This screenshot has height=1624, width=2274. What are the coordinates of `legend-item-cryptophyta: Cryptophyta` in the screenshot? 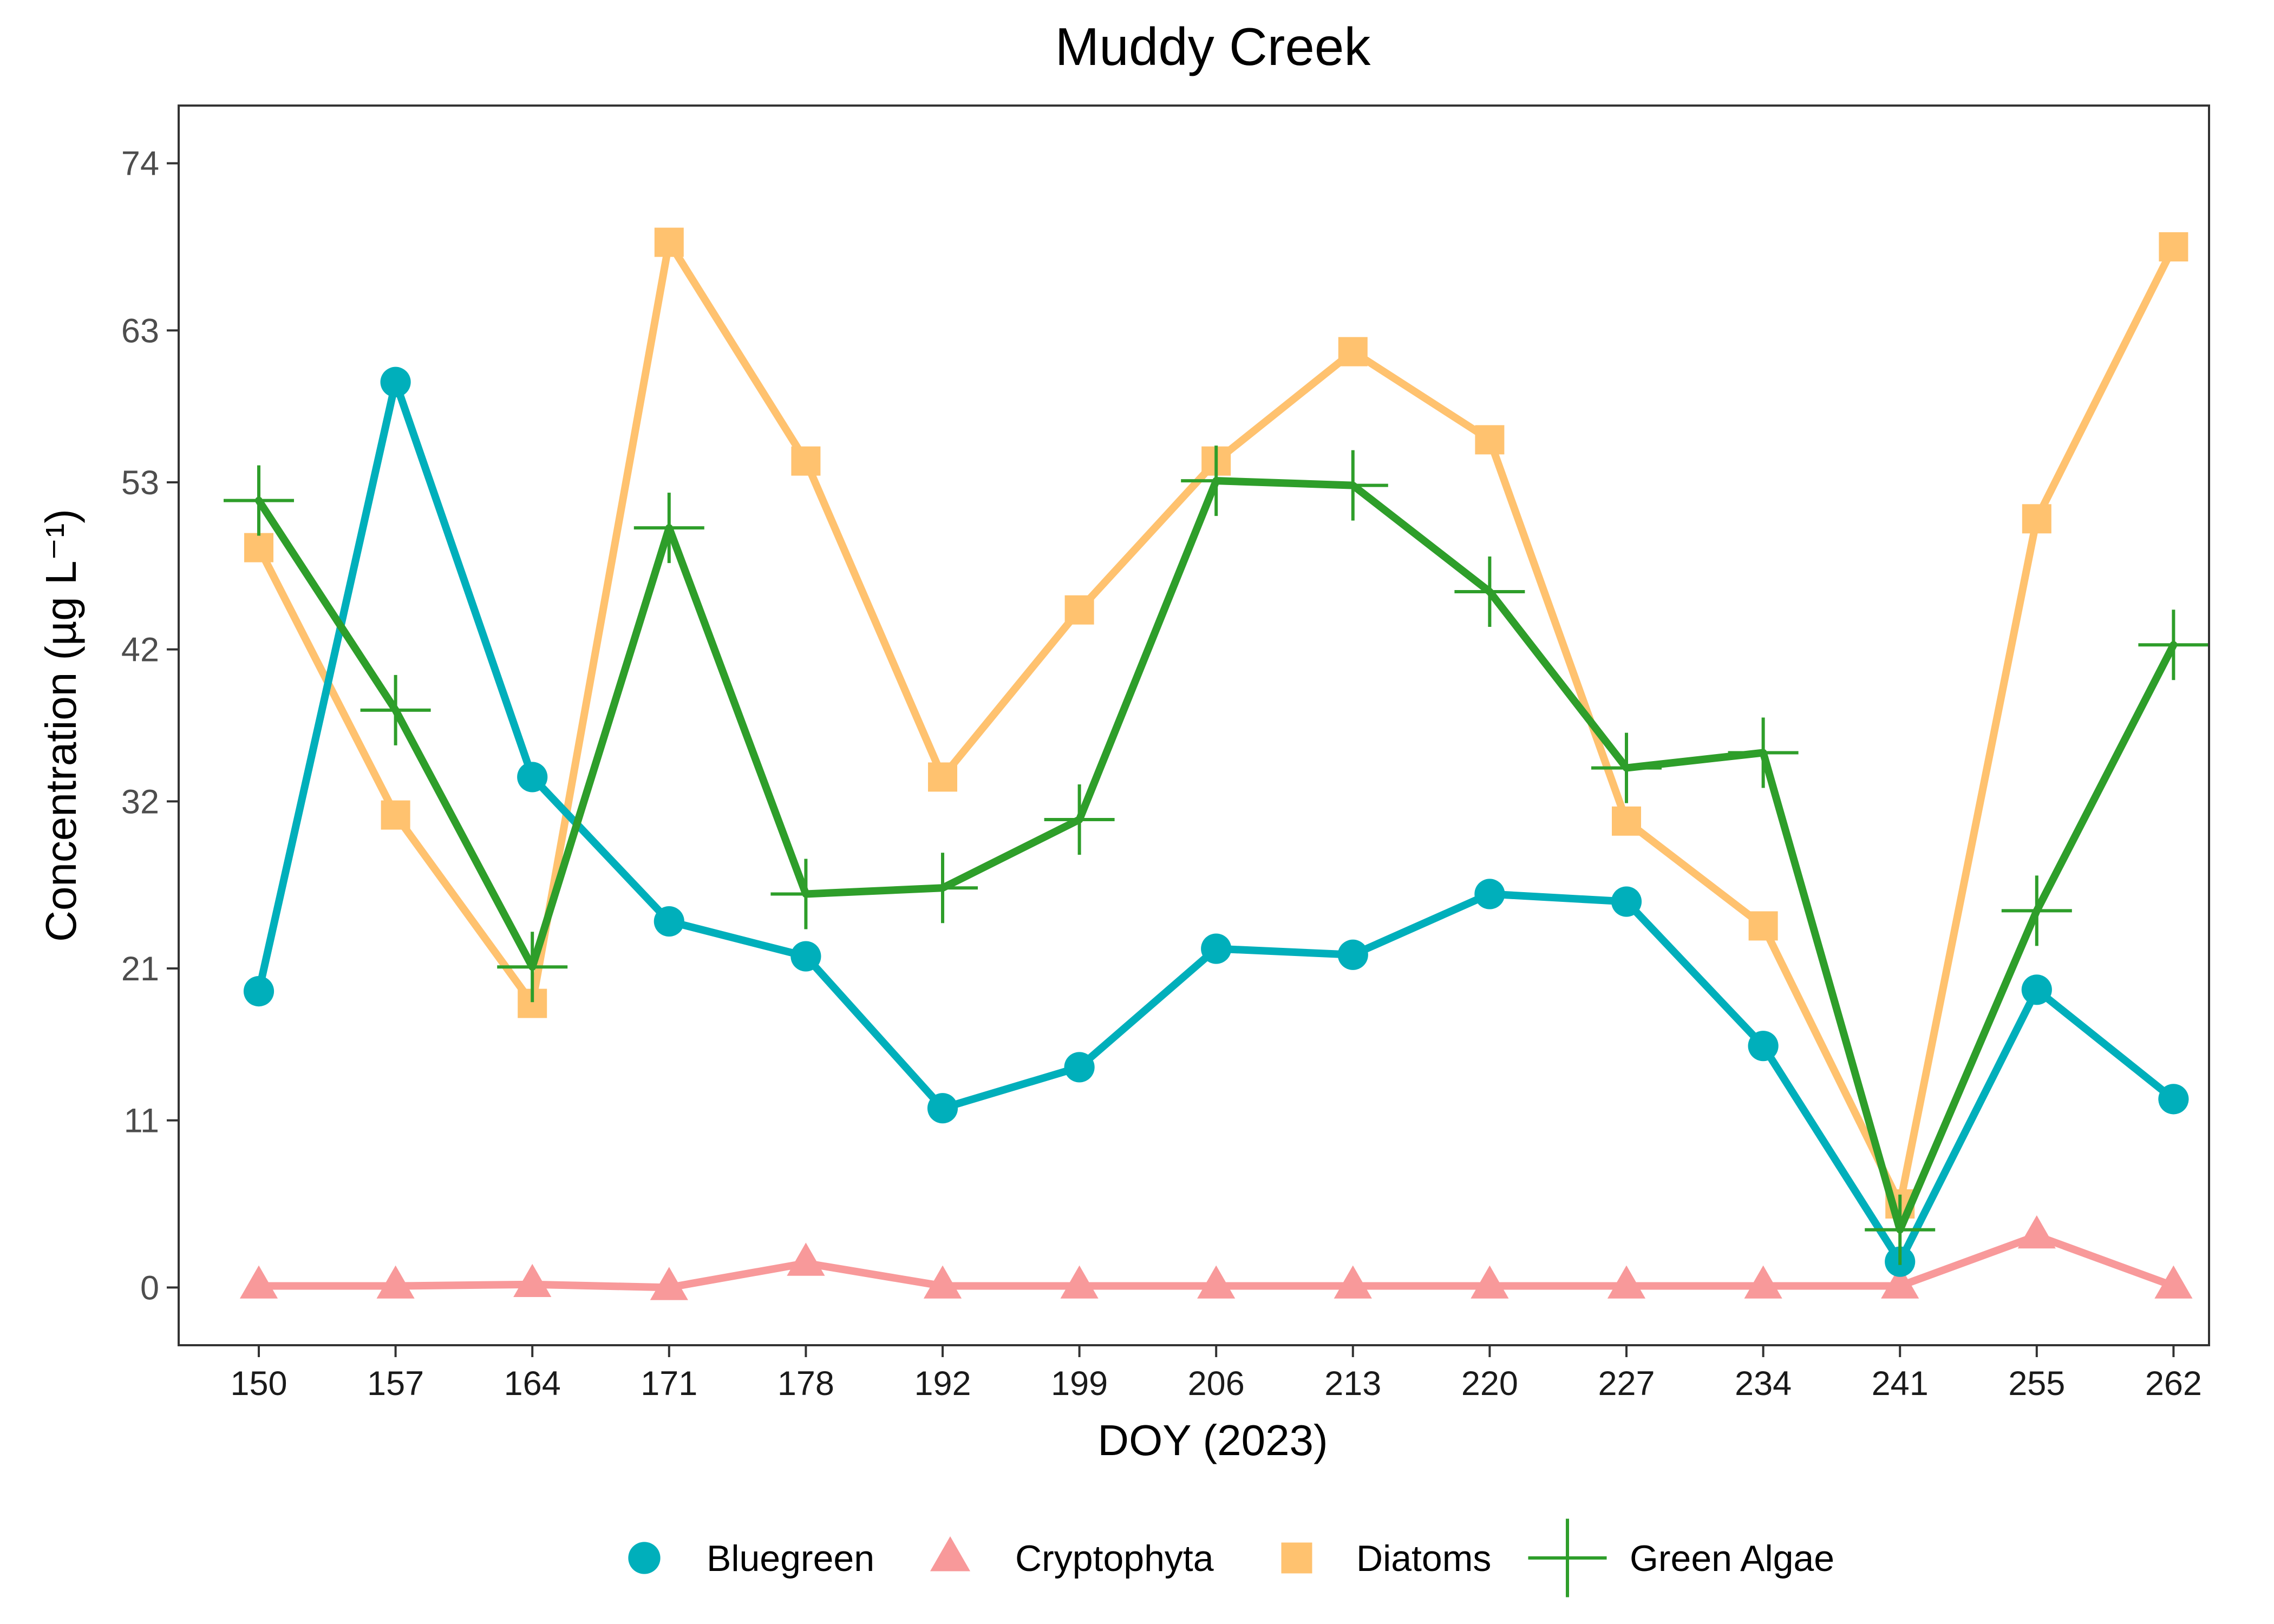 It's located at (1072, 1557).